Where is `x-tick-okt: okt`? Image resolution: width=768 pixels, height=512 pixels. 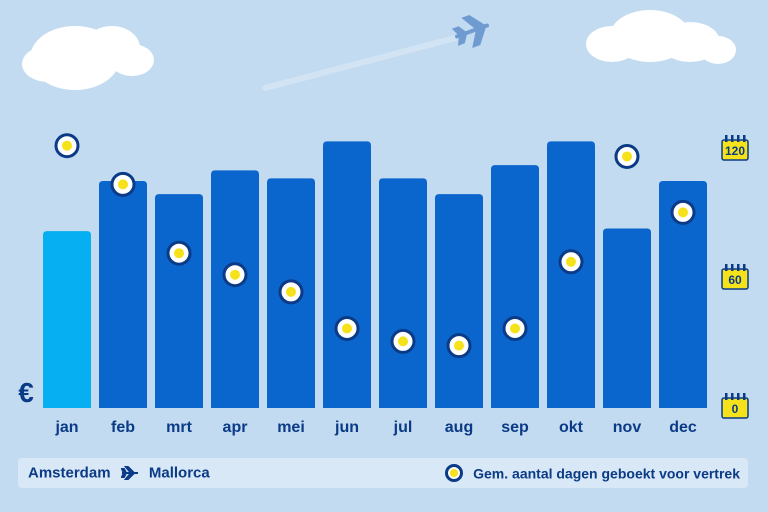
x-tick-okt: okt is located at coordinates (571, 427).